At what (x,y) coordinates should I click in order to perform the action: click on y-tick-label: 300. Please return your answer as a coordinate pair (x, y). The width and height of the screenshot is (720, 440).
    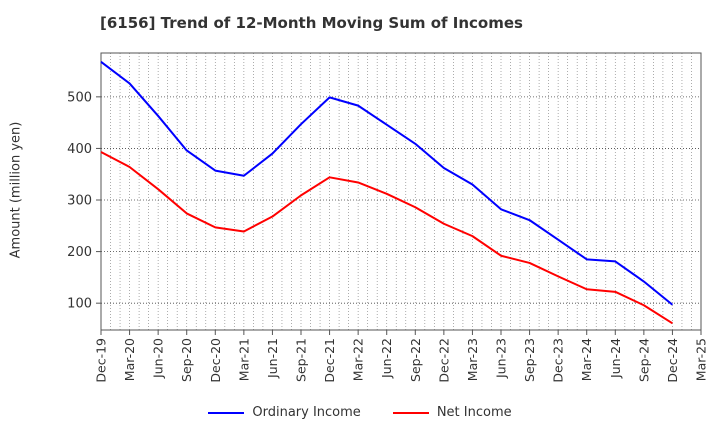
    Looking at the image, I should click on (79, 201).